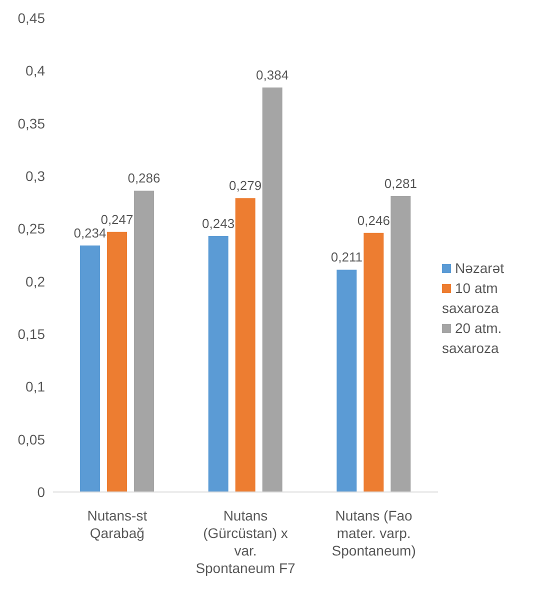 This screenshot has height=615, width=555. I want to click on legend-label: 20 atm. saxaroza, so click(472, 338).